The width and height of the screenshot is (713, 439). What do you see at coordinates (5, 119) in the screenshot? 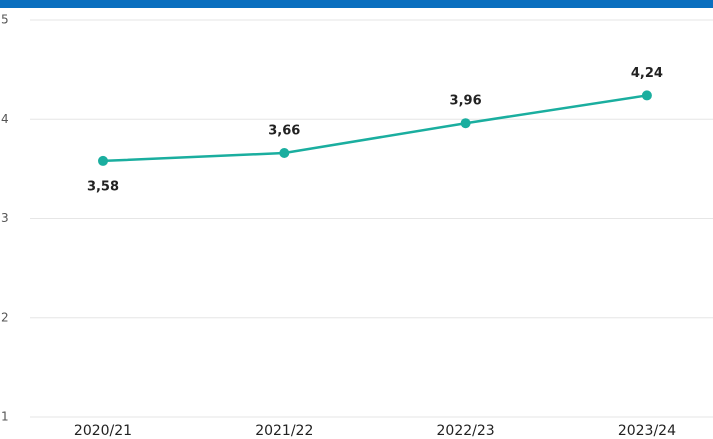
I see `y-tick-label: 4` at bounding box center [5, 119].